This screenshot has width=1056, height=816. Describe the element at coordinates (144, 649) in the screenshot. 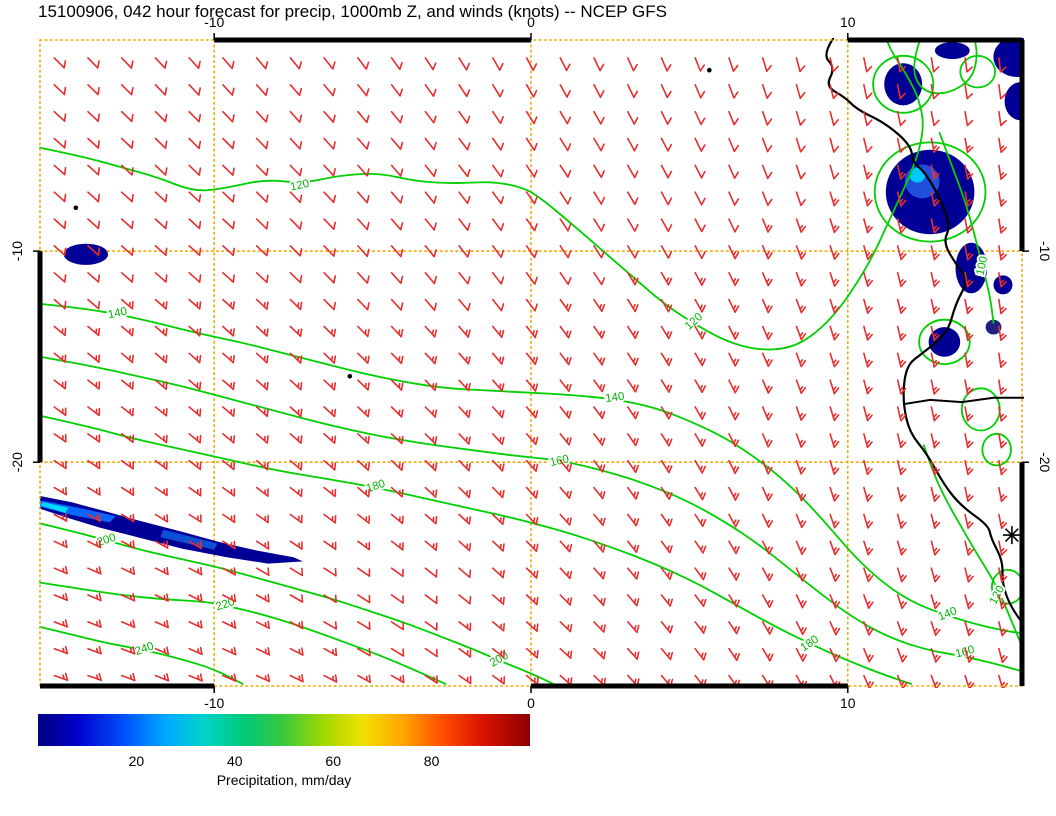

I see `contour-label: 240` at that location.